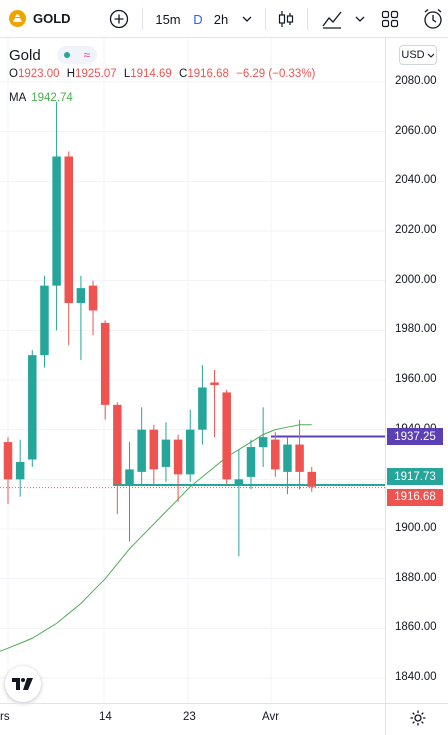 Image resolution: width=448 pixels, height=735 pixels. I want to click on time-label: rs, so click(5, 717).